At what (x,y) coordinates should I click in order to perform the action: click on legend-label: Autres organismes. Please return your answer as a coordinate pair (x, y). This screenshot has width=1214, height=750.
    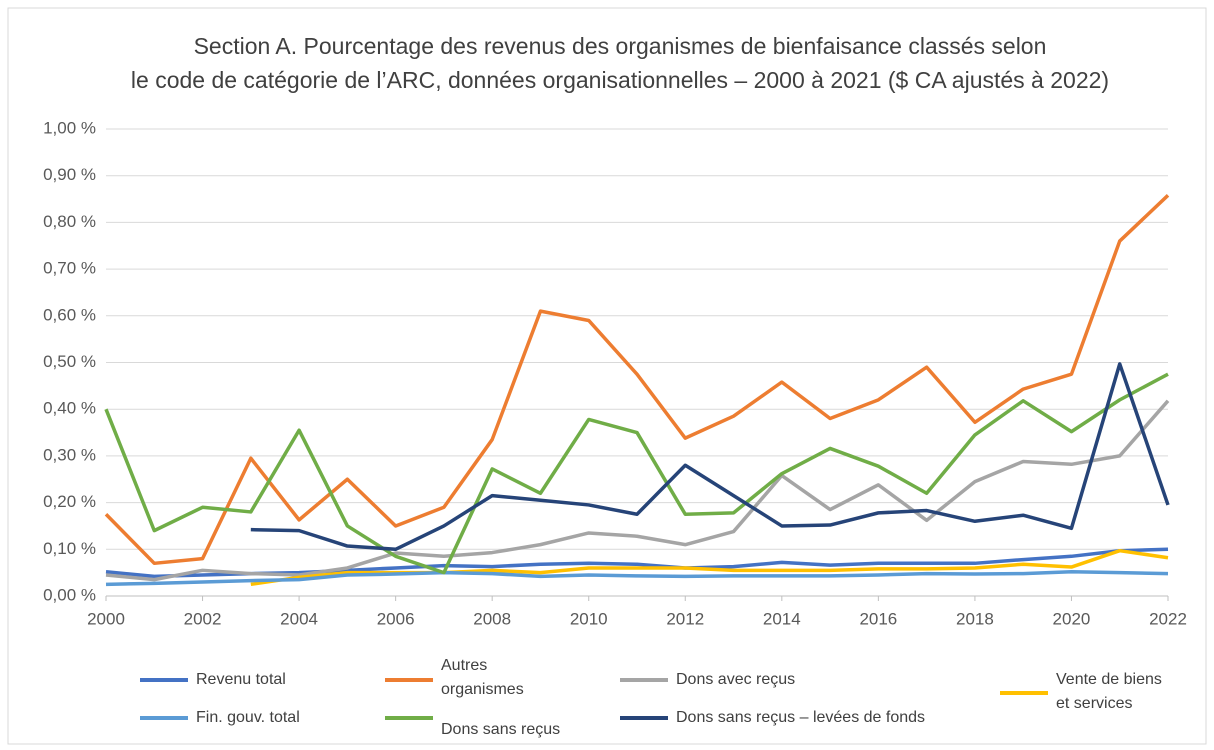
    Looking at the image, I should click on (482, 677).